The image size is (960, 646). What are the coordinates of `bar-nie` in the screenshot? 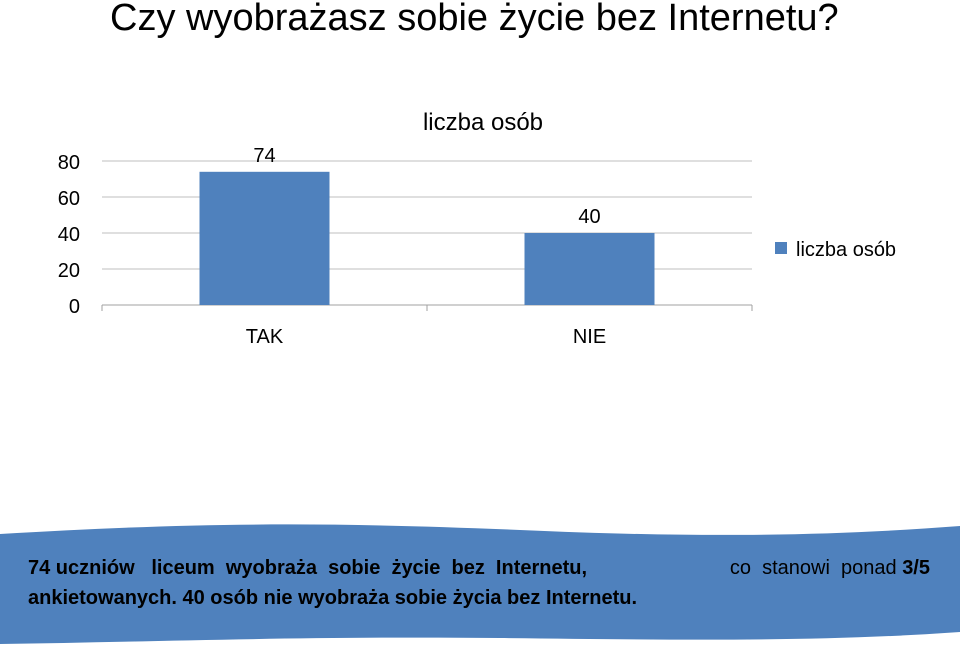 It's located at (589, 269).